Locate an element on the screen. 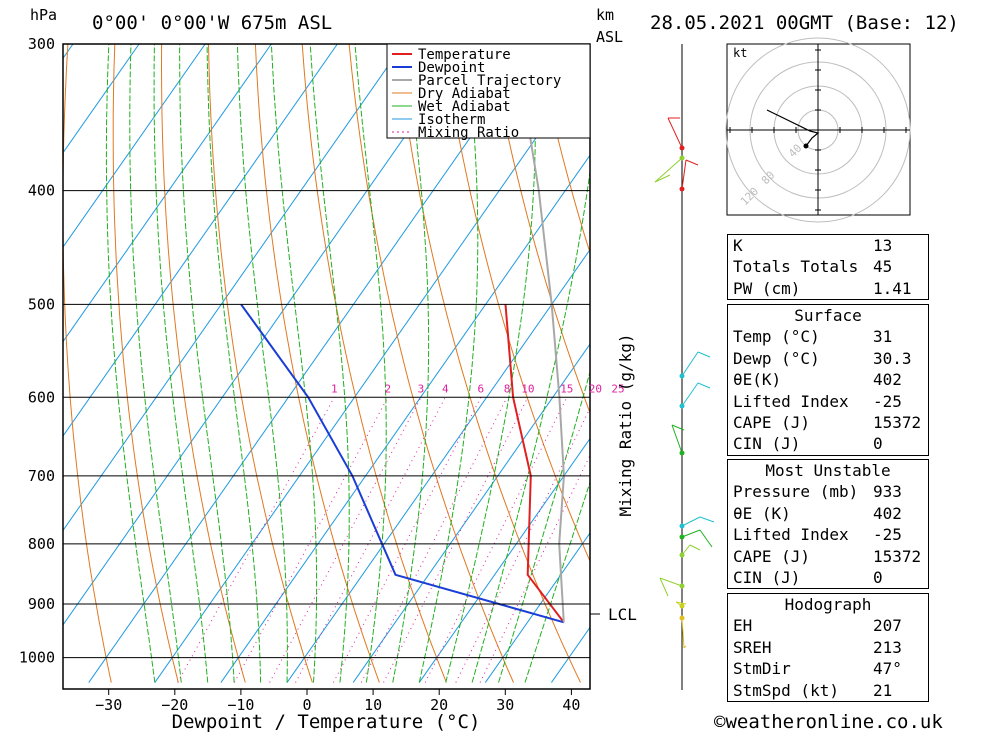 This screenshot has height=733, width=1000. surface-label: Temp (°C) is located at coordinates (776, 337).